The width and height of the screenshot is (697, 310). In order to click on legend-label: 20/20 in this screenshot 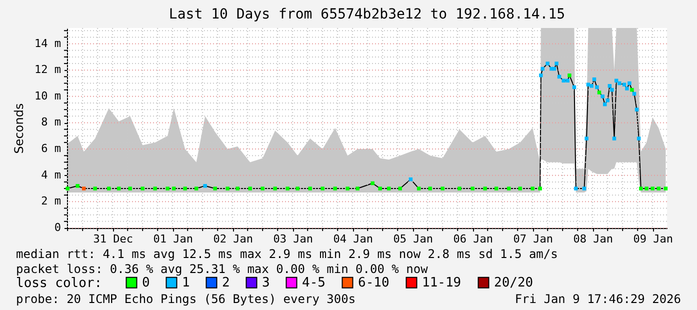, I will do `click(514, 283)`.